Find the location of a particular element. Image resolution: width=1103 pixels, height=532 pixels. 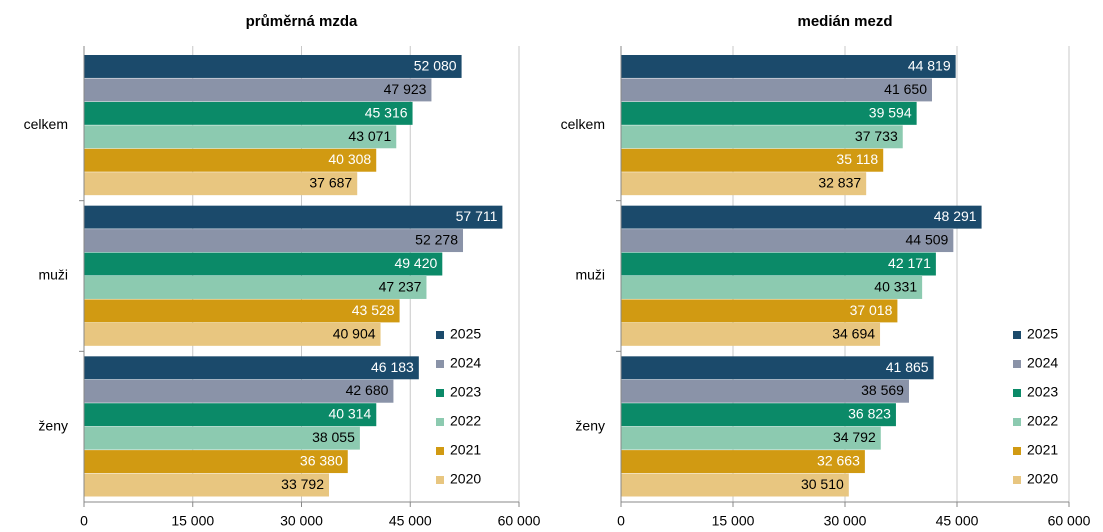

data-label: 47 237 is located at coordinates (400, 286).